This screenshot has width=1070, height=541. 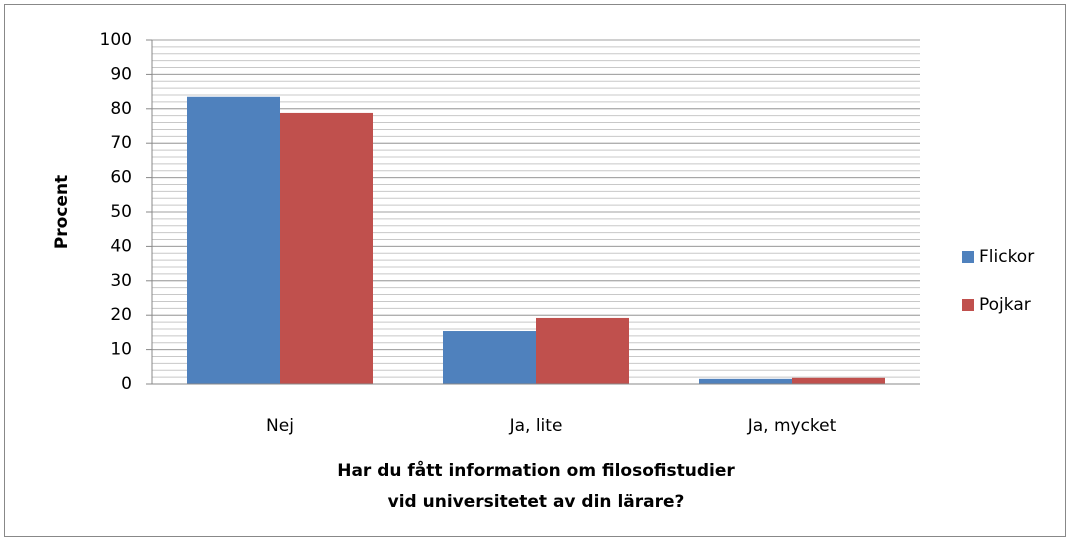 I want to click on y-tick-label: 10, so click(x=121, y=350).